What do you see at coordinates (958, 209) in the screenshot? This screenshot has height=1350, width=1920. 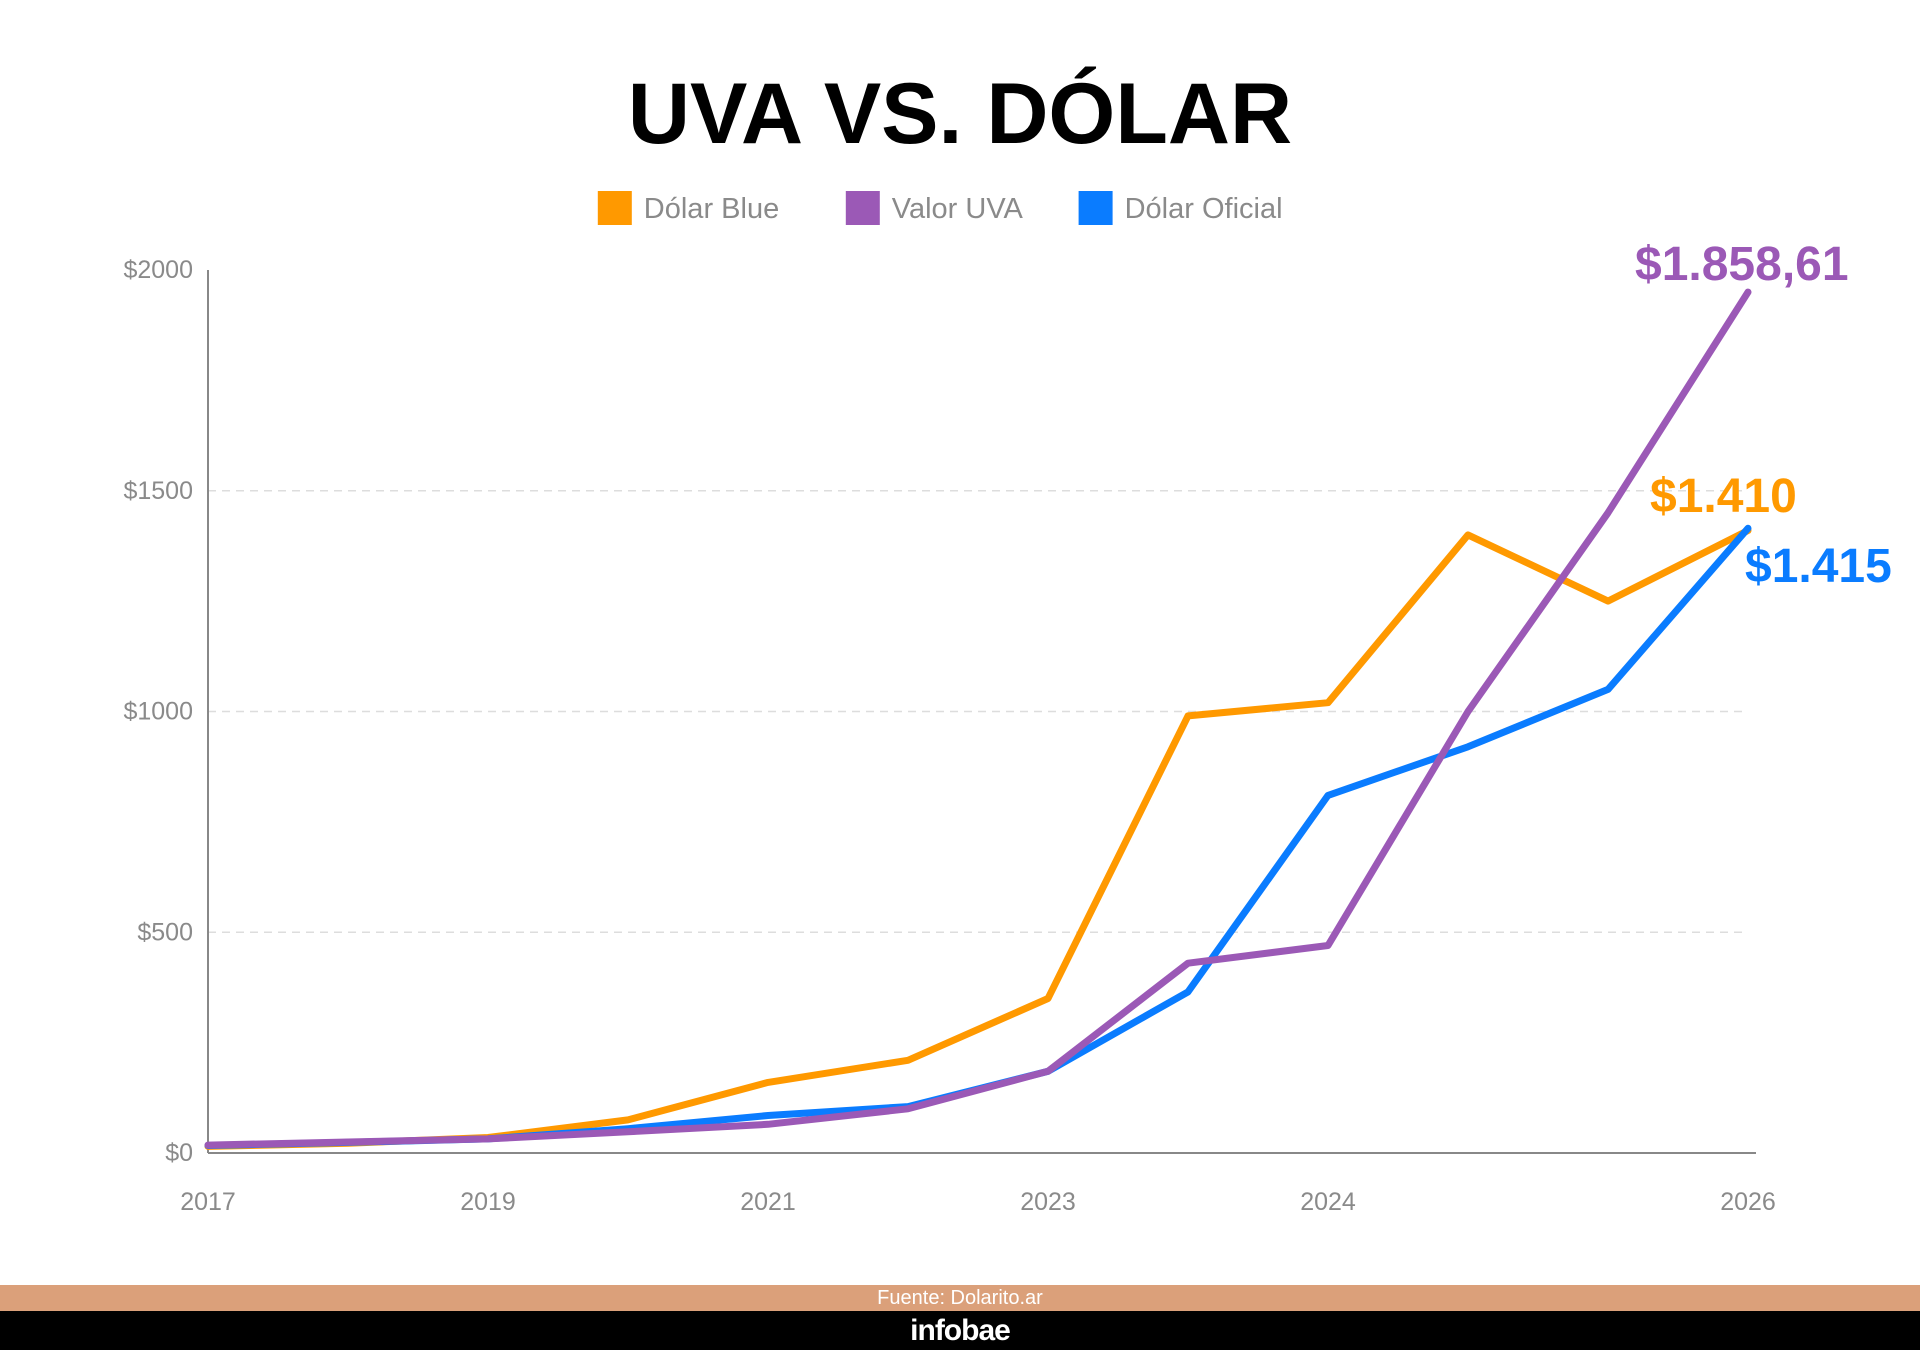 I see `legend-label: Valor UVA` at bounding box center [958, 209].